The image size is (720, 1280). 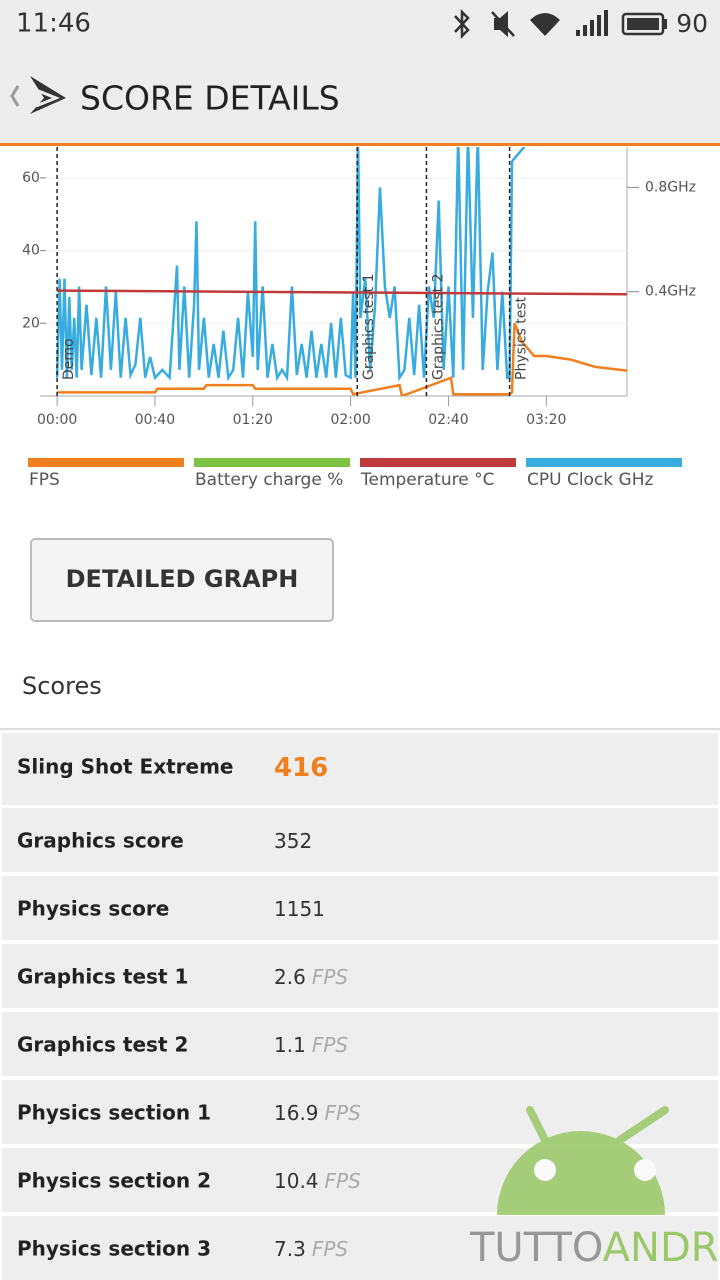 I want to click on x-tick-label: 02:40, so click(x=448, y=420).